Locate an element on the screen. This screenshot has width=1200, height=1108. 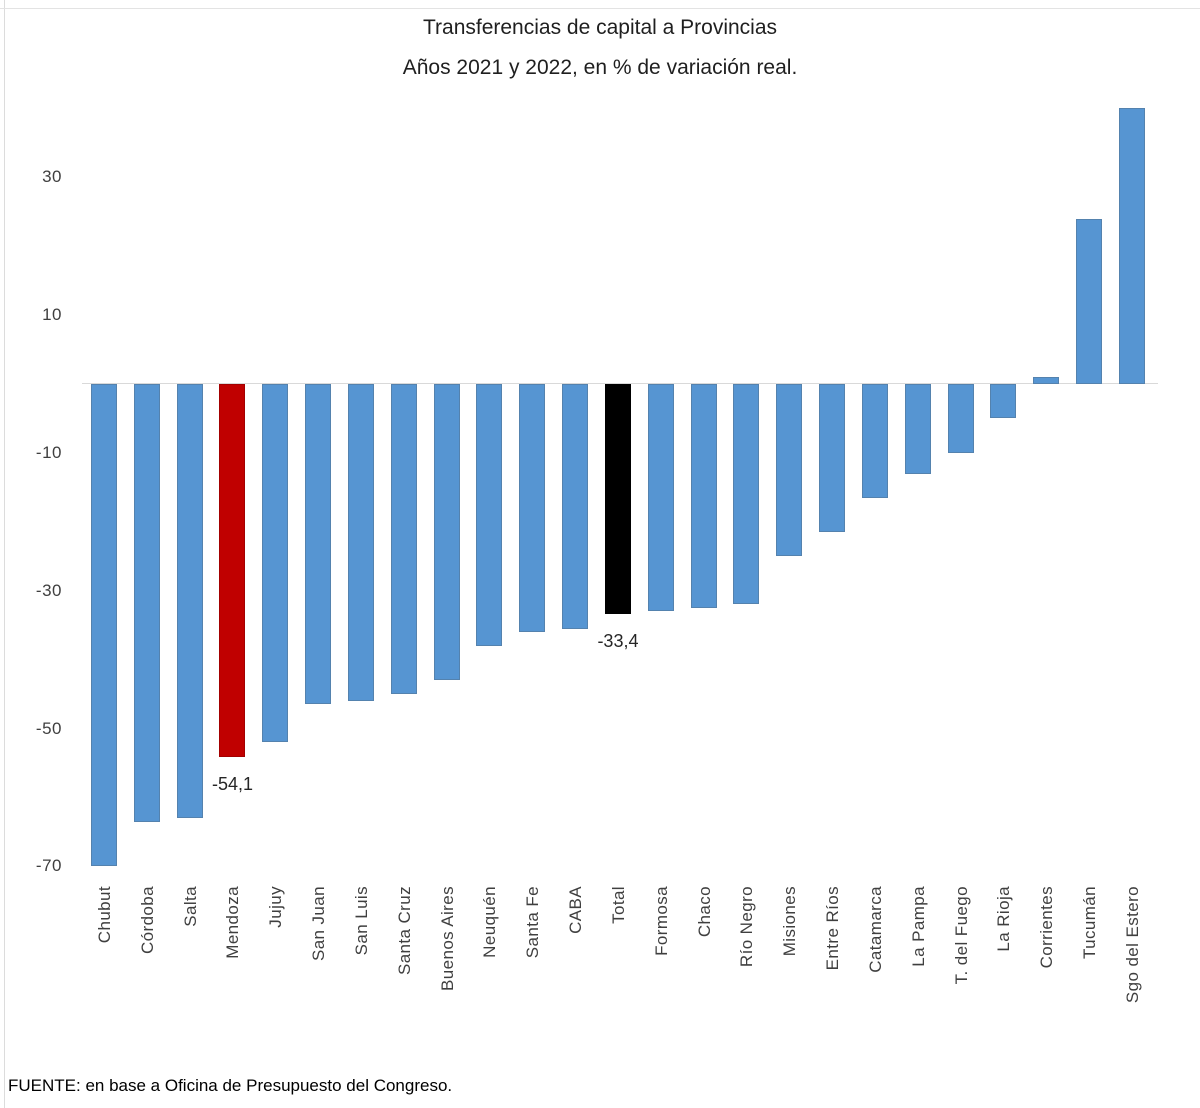
category-label-total: Total is located at coordinates (618, 905).